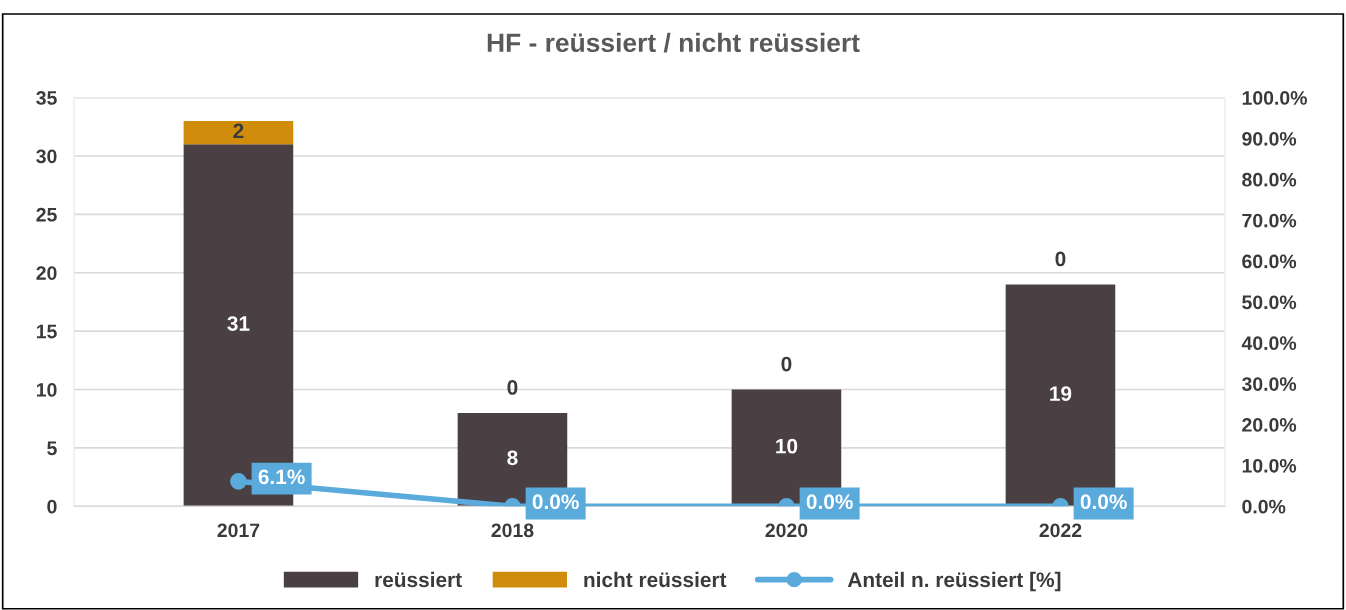  Describe the element at coordinates (673, 42) in the screenshot. I see `chart-title: HF - reüssiert / nicht reüssiert` at that location.